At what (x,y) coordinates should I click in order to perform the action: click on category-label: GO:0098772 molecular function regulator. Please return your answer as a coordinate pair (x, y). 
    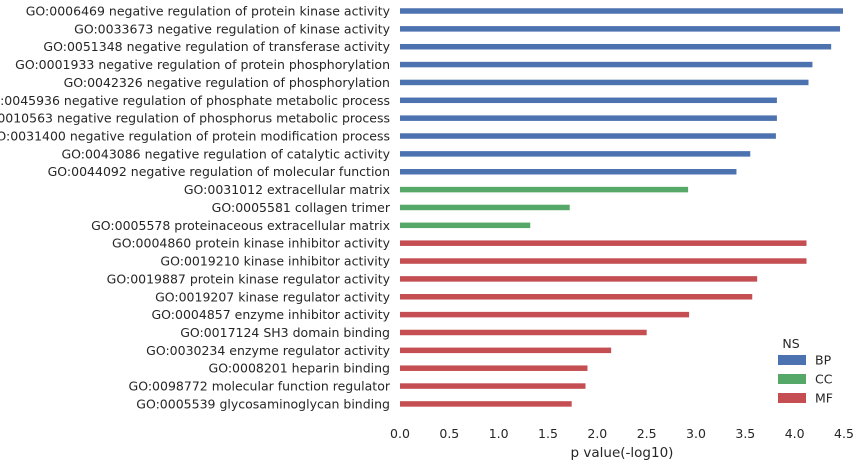
    Looking at the image, I should click on (260, 386).